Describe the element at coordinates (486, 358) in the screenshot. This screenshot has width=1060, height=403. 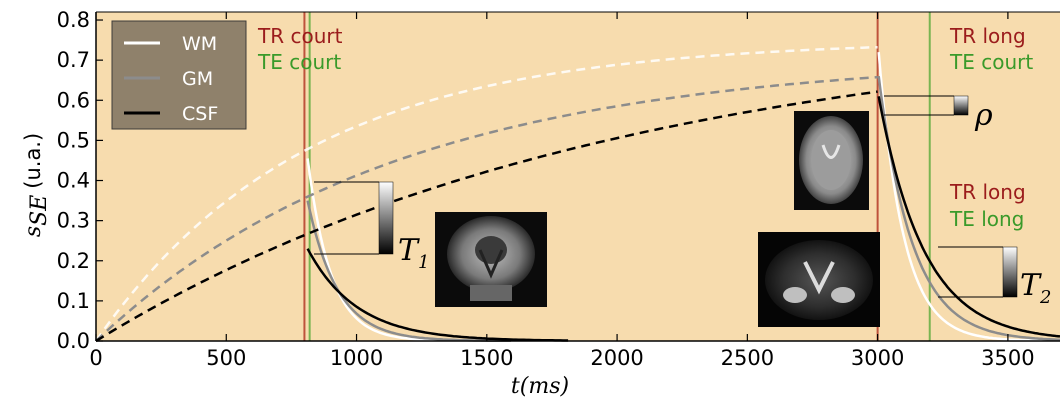
I see `x-tick-label-1500: 1500` at that location.